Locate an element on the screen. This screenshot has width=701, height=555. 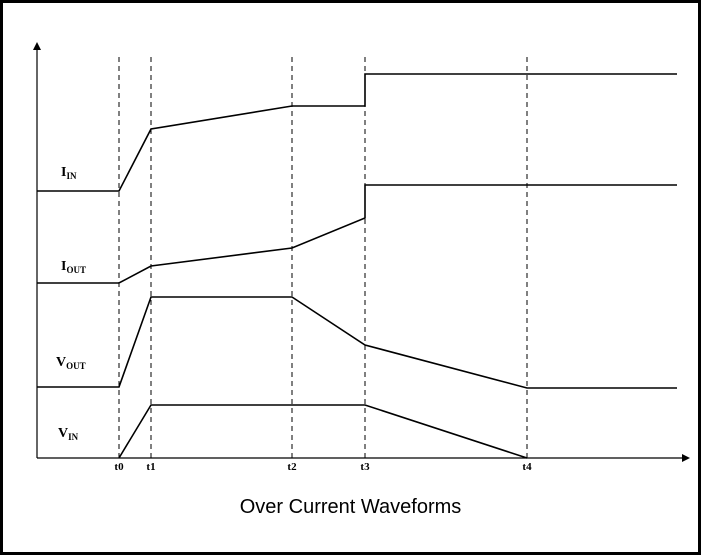
tick-label-t2: t2 is located at coordinates (292, 467).